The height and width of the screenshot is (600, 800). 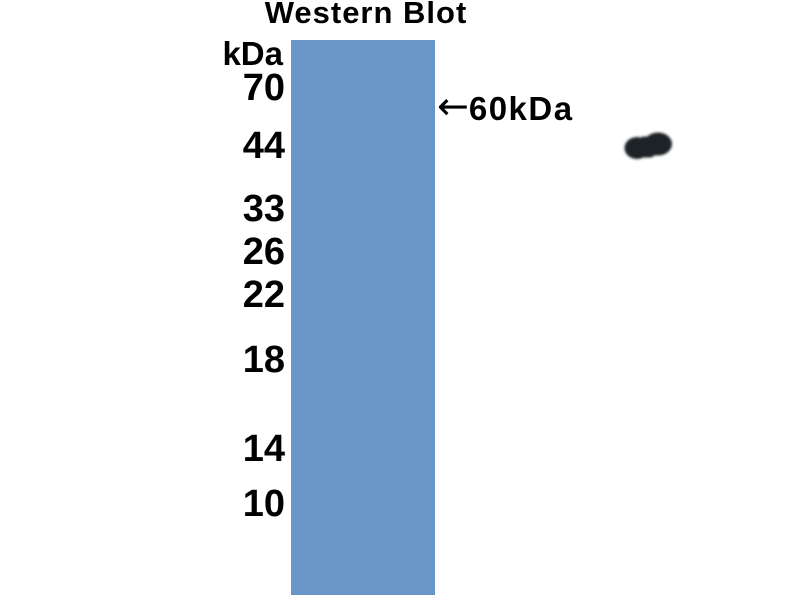 I want to click on protein-band, so click(x=648, y=145).